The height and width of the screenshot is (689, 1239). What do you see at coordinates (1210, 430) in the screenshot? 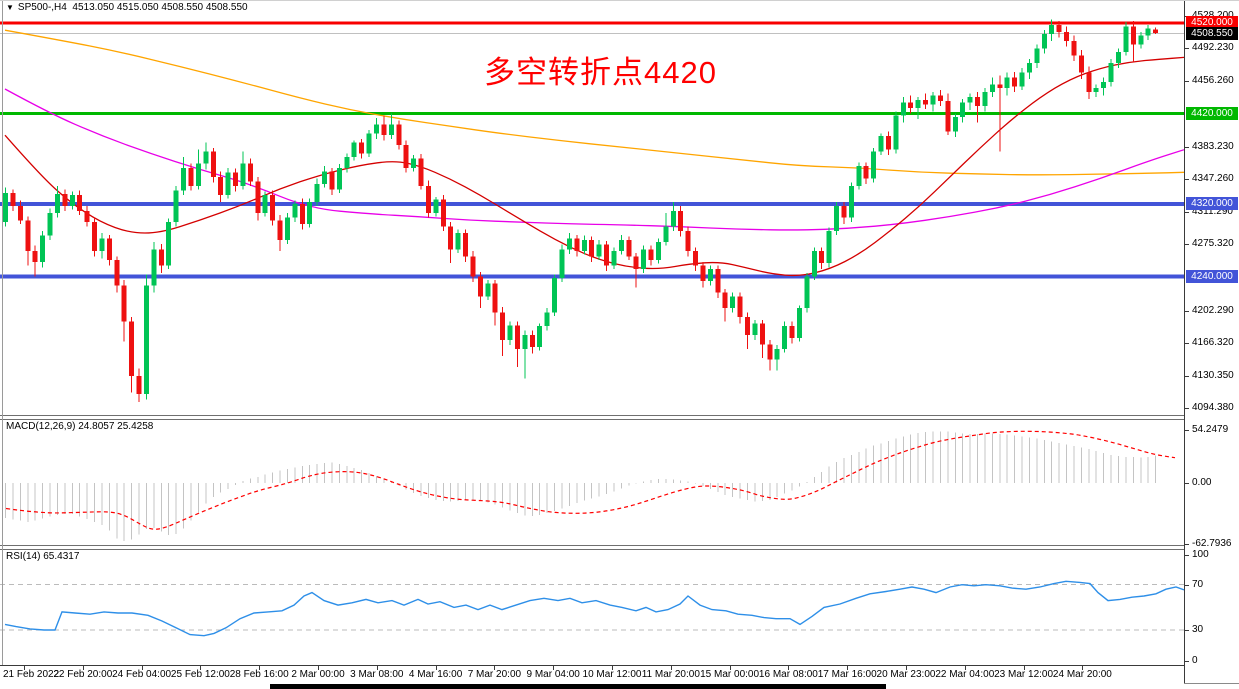
I see `macd-axis-label: 54.2479` at bounding box center [1210, 430].